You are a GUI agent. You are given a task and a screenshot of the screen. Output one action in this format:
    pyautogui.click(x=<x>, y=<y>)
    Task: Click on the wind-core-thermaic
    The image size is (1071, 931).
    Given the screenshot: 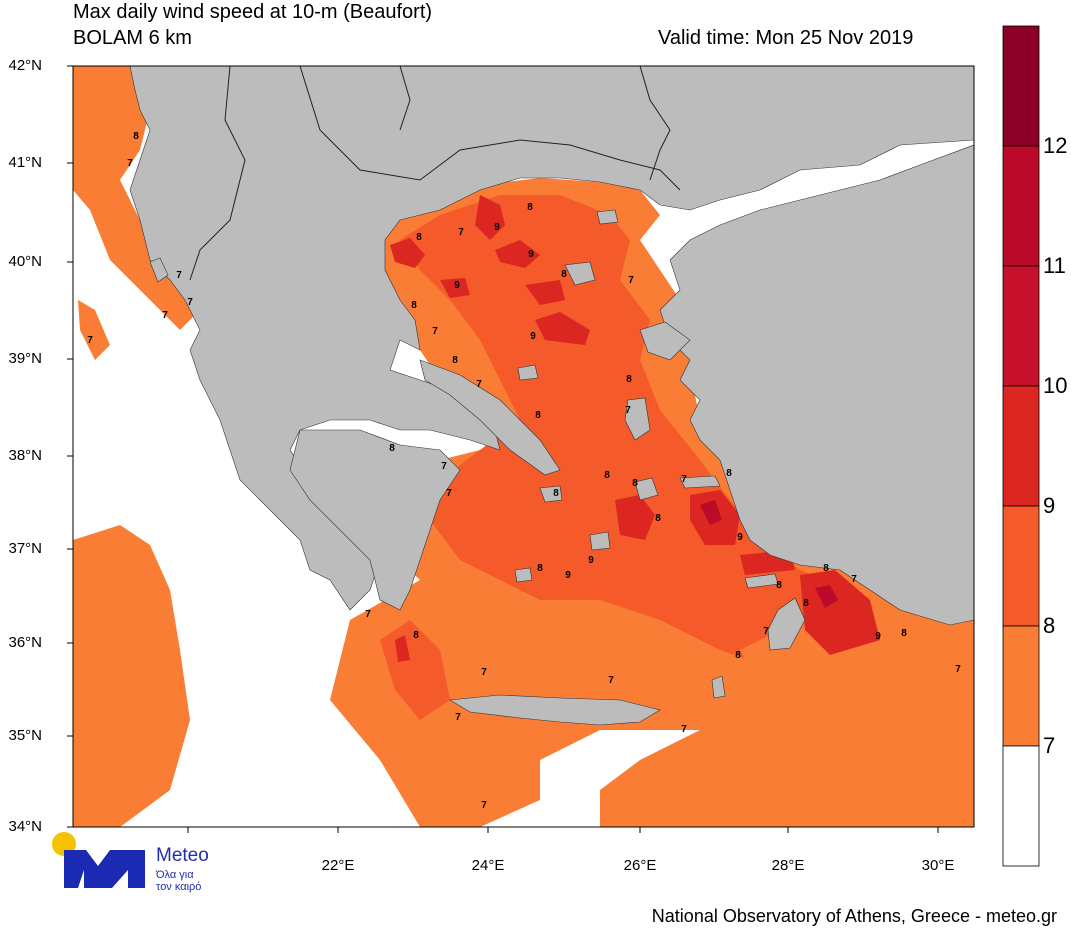 What is the action you would take?
    pyautogui.click(x=407, y=253)
    